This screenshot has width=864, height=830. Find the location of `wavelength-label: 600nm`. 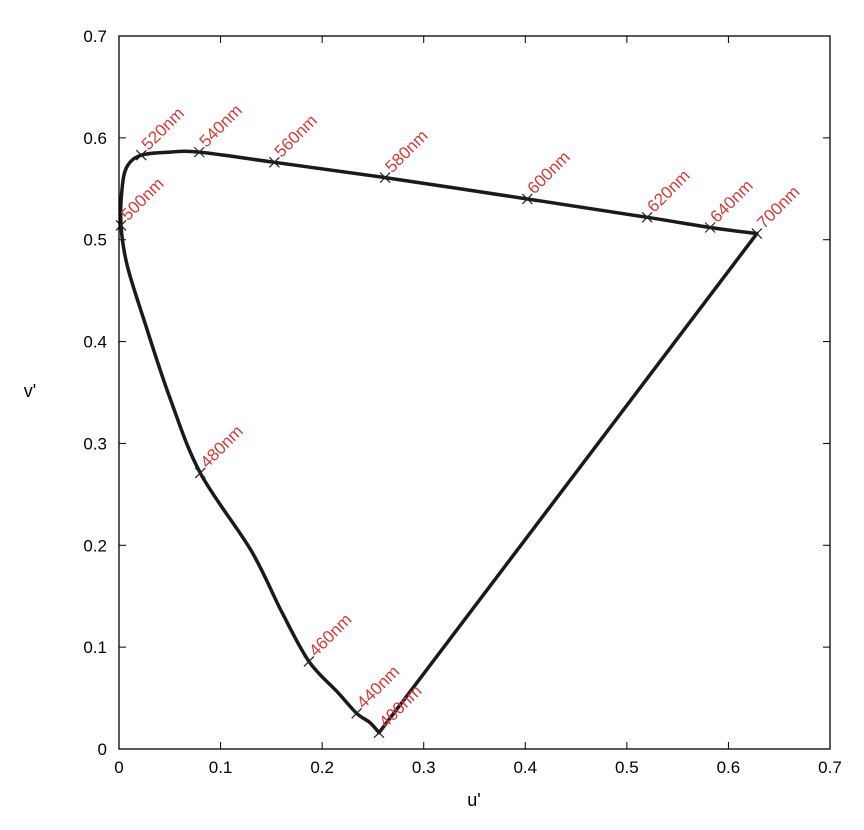

wavelength-label: 600nm is located at coordinates (549, 173).